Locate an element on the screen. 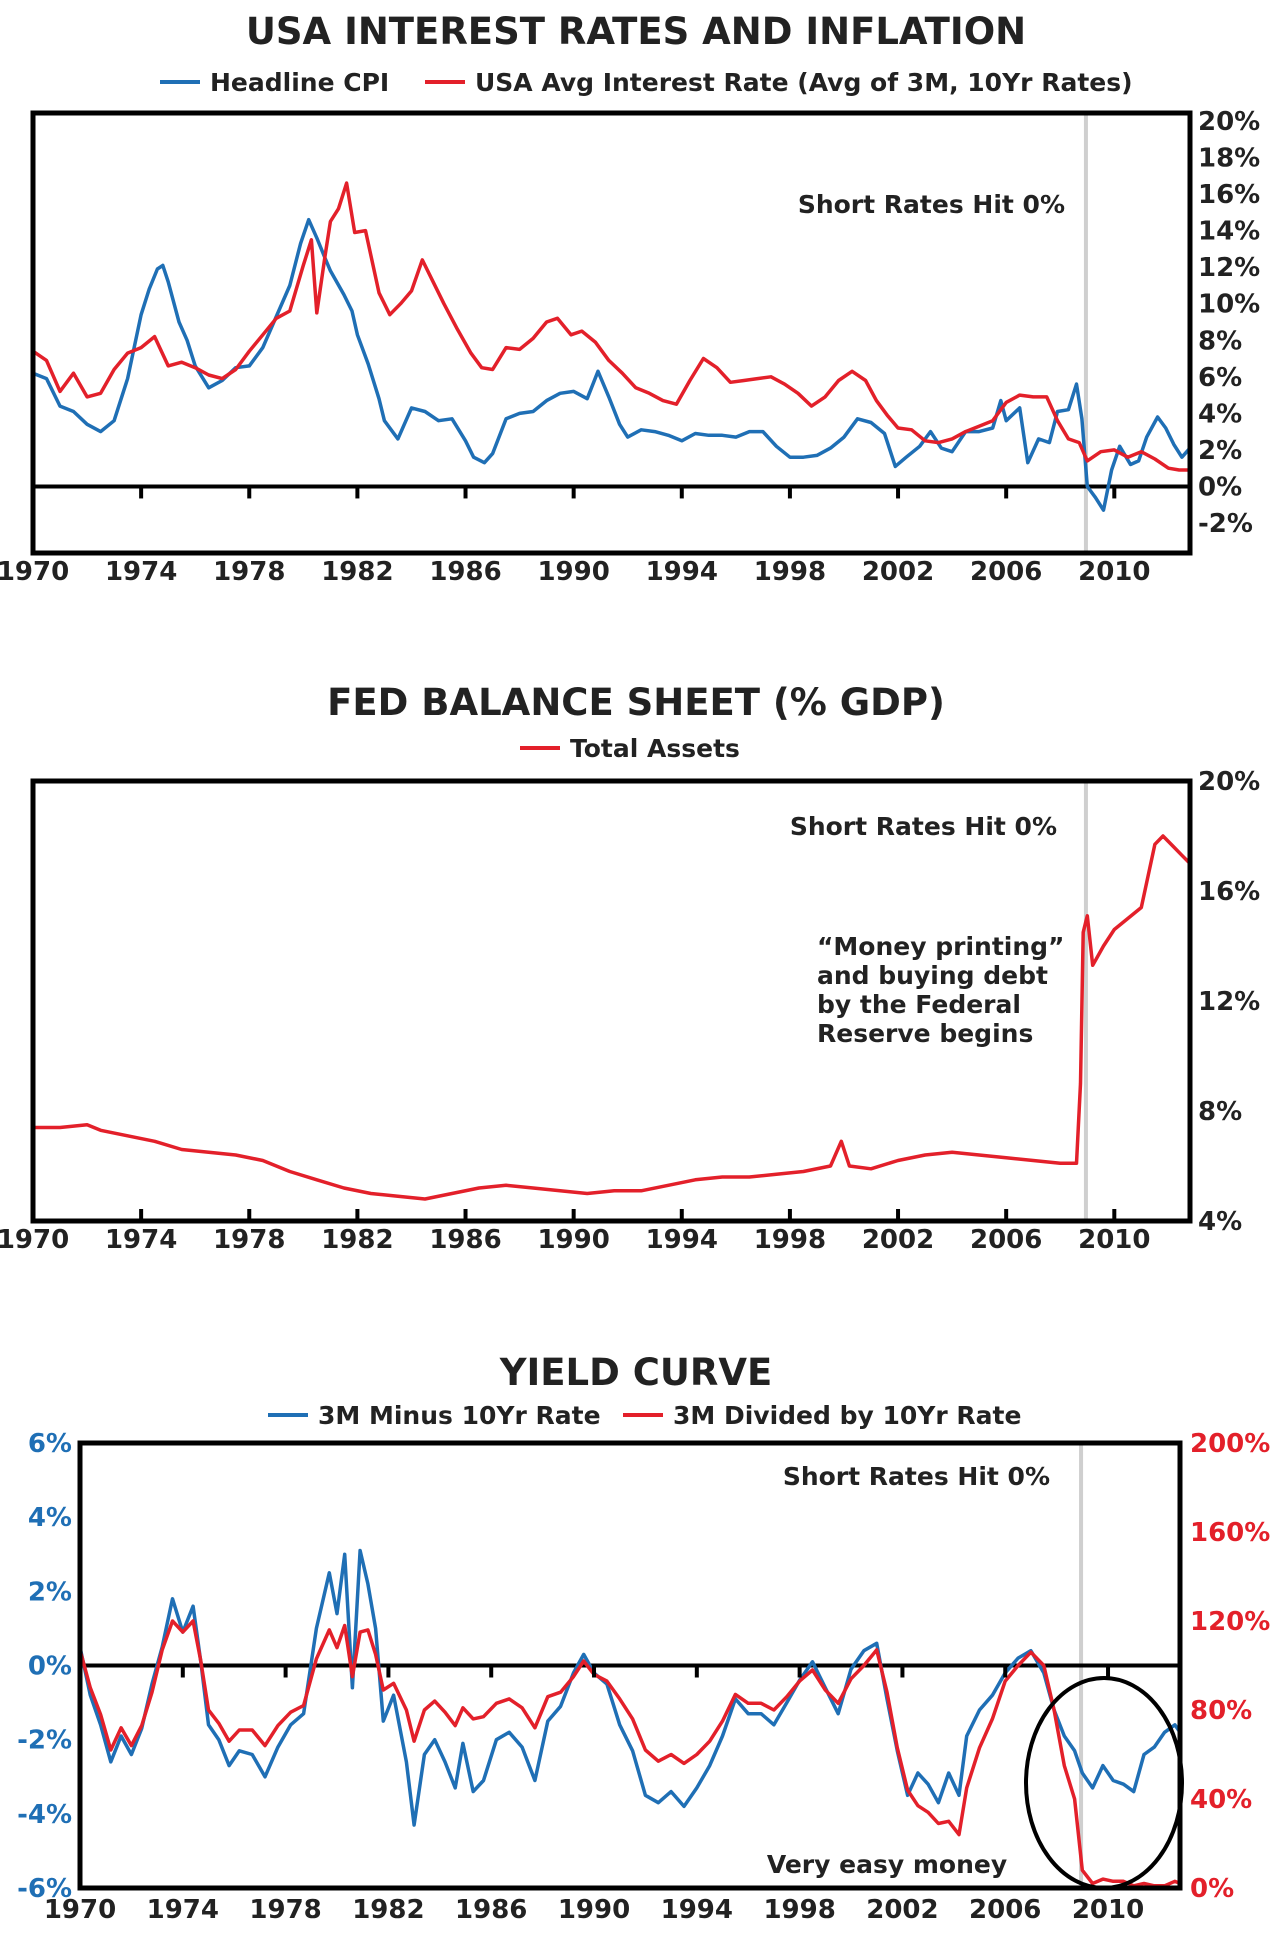 The width and height of the screenshot is (1273, 1937). y-right-tick-label: 200% is located at coordinates (1230, 1444).